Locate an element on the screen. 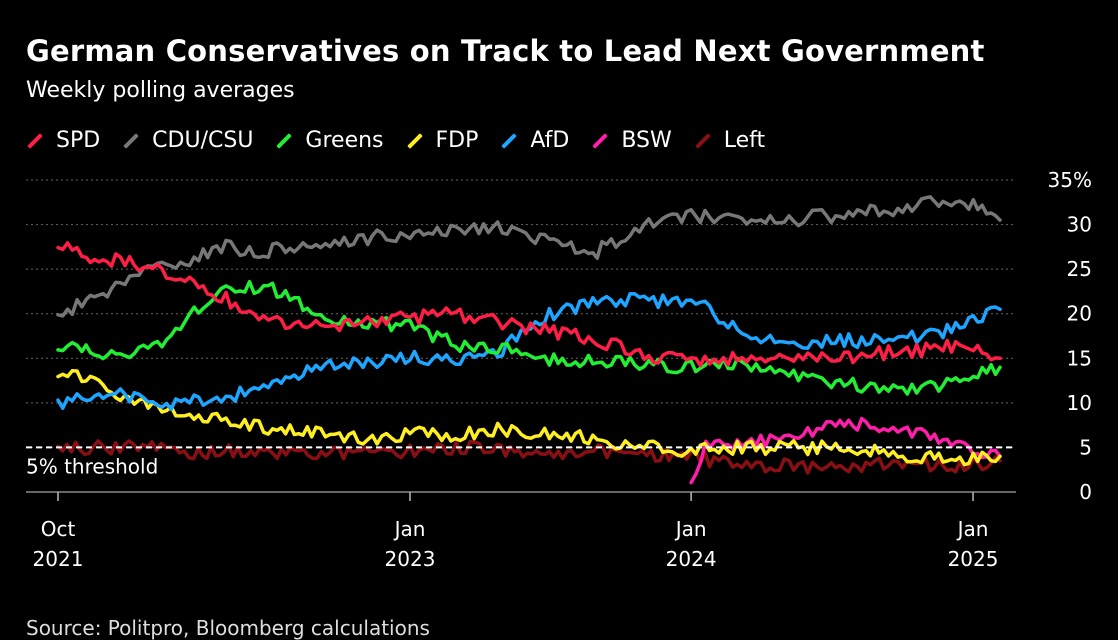  threshold-label: 5% threshold is located at coordinates (92, 466).